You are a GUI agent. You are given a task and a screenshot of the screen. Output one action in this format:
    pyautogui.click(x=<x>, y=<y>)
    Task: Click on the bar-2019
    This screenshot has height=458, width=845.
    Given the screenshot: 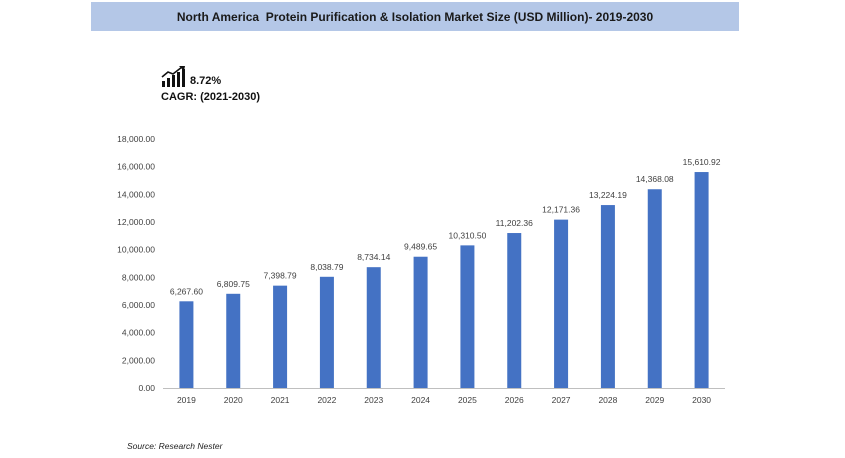 What is the action you would take?
    pyautogui.click(x=186, y=344)
    